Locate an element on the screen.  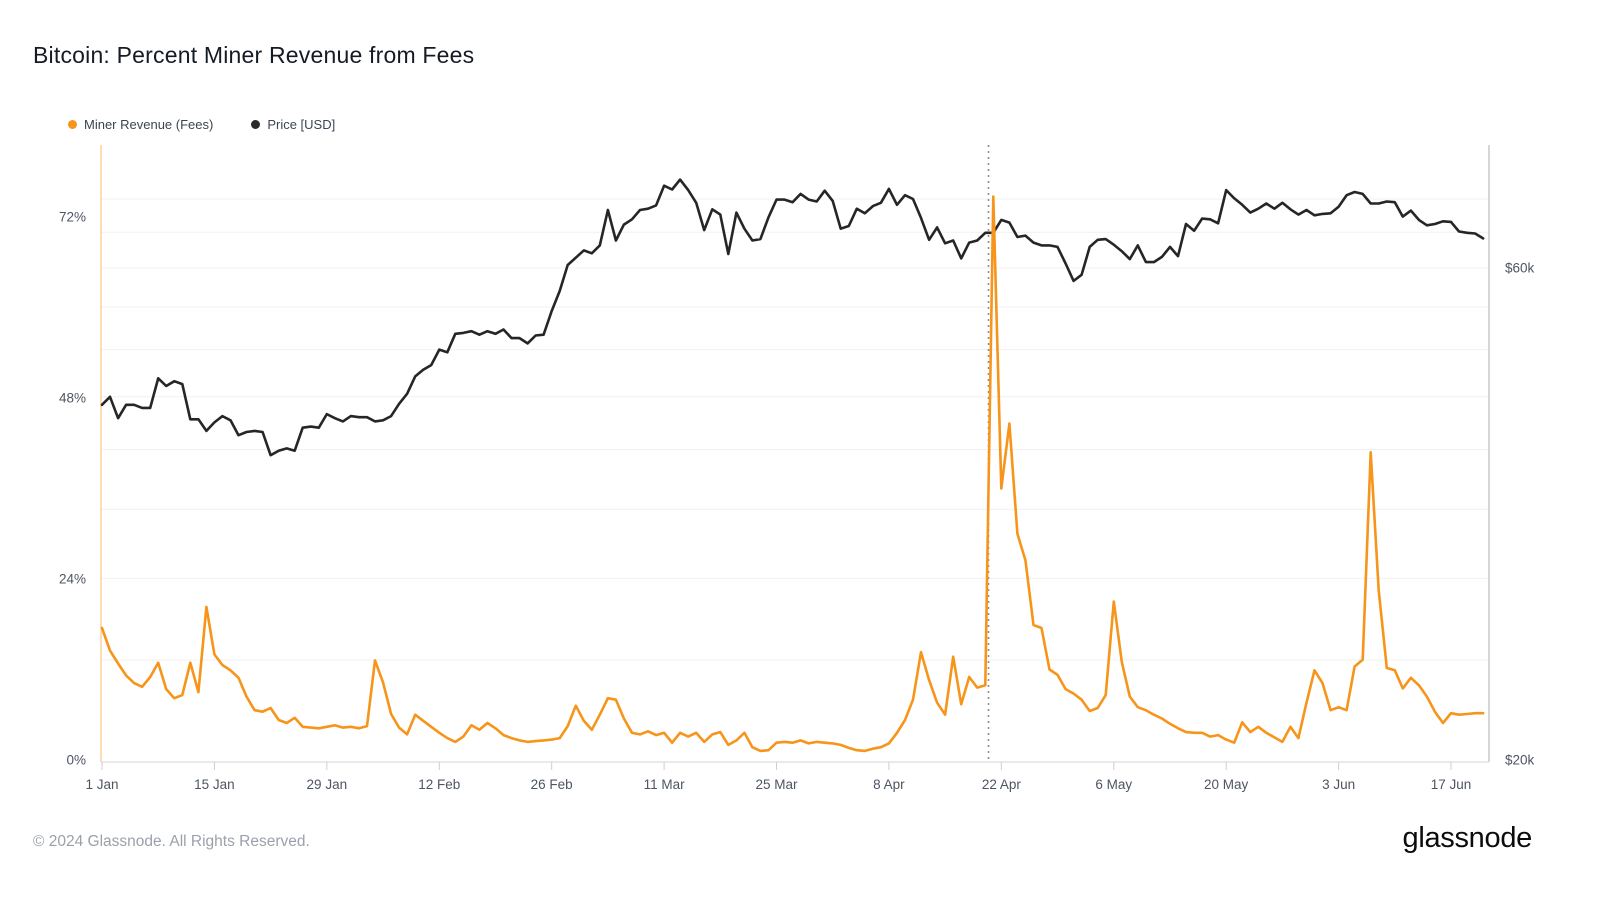
legend-item-miner-revenue: Miner Revenue (Fees) is located at coordinates (140, 124).